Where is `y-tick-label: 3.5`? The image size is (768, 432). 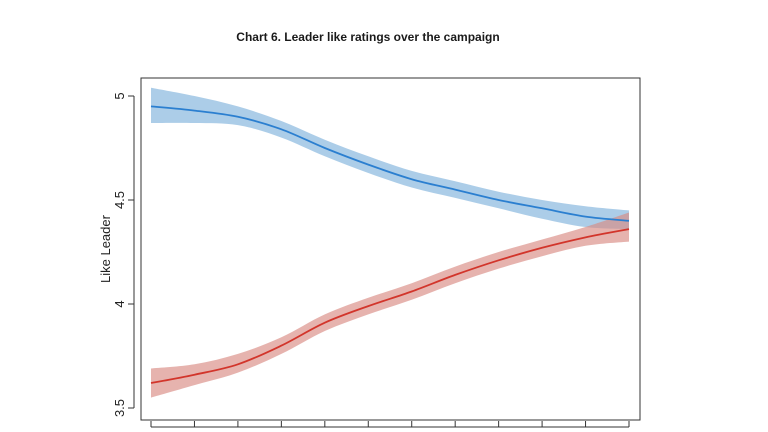
y-tick-label: 3.5 is located at coordinates (119, 408).